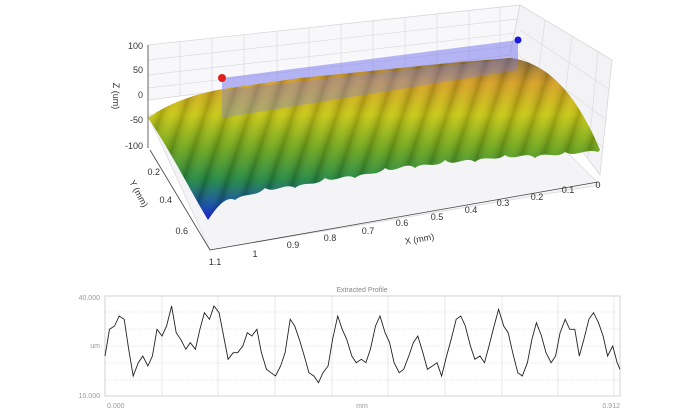  I want to click on x-max-label: 0.912, so click(611, 406).